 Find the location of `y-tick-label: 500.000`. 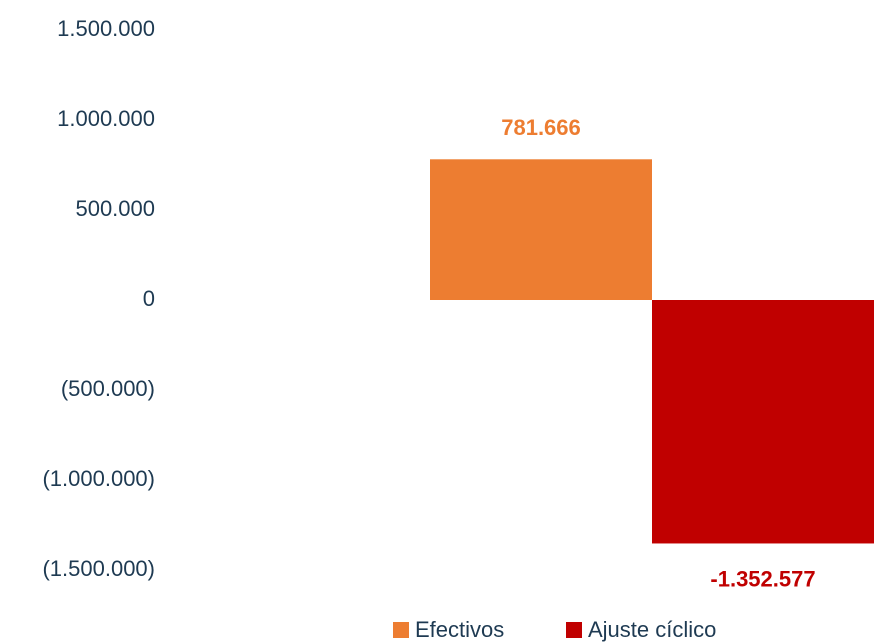

y-tick-label: 500.000 is located at coordinates (115, 208).